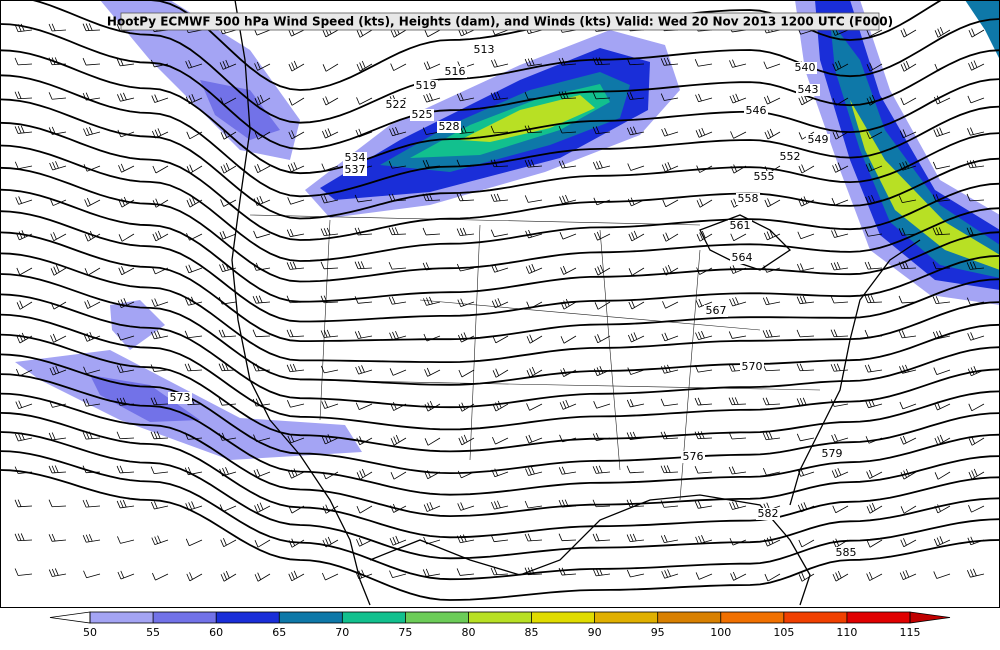  What do you see at coordinates (818, 139) in the screenshot?
I see `height-label: 549` at bounding box center [818, 139].